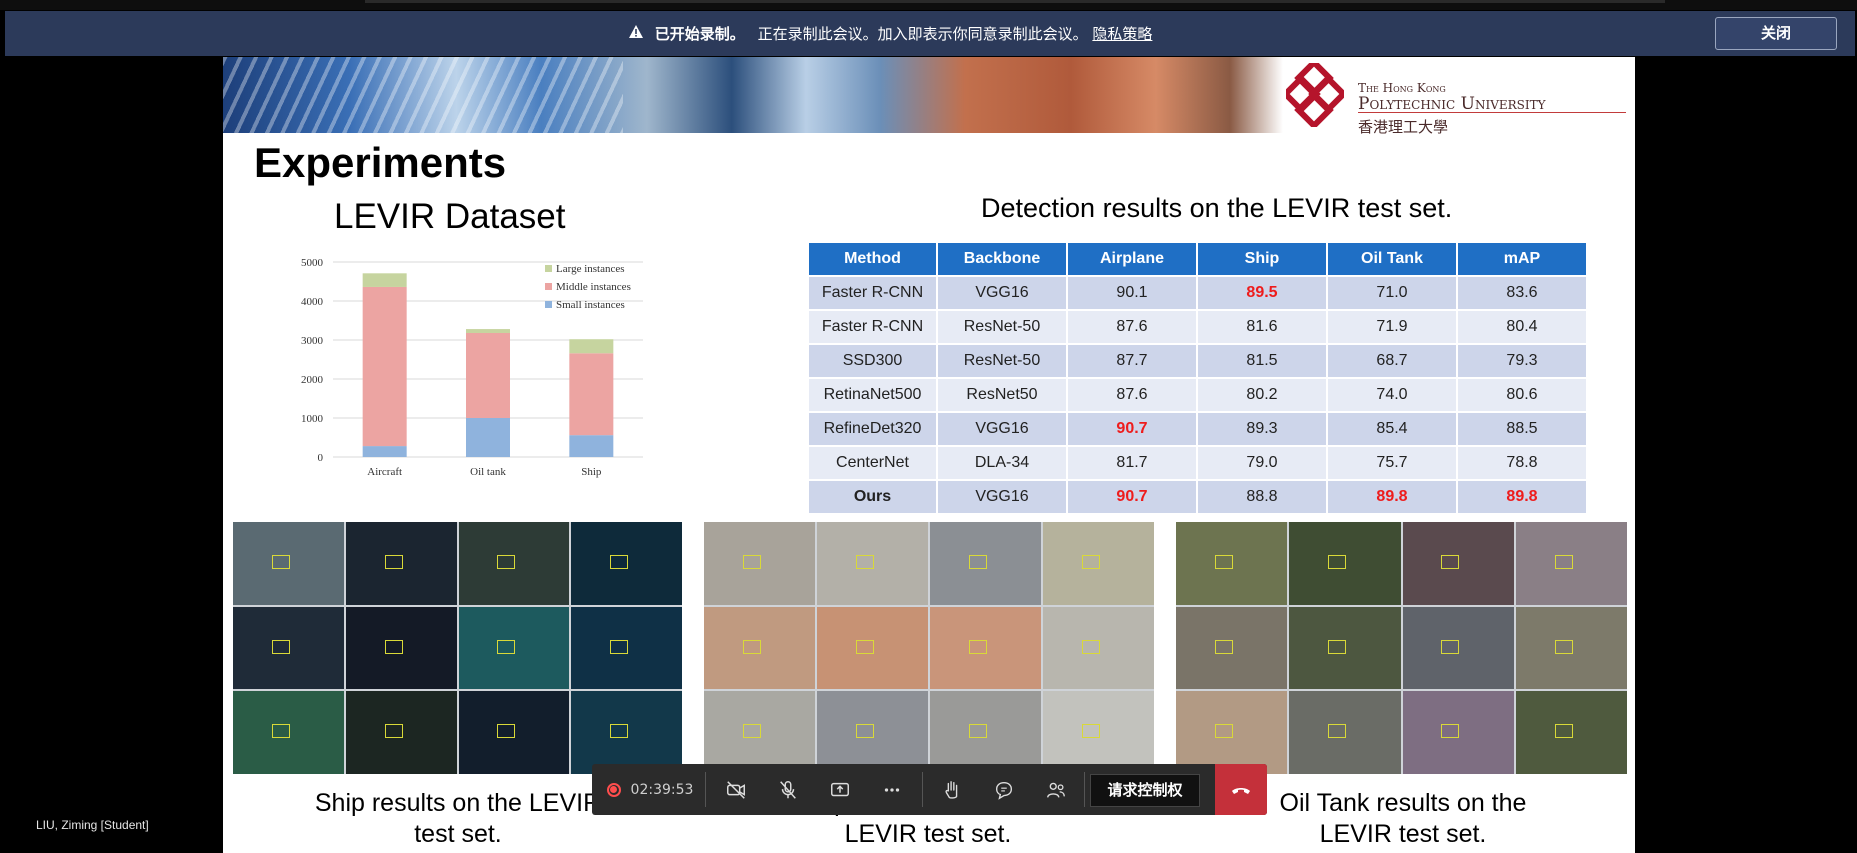 Image resolution: width=1857 pixels, height=853 pixels. I want to click on legend-label: Large instances, so click(590, 269).